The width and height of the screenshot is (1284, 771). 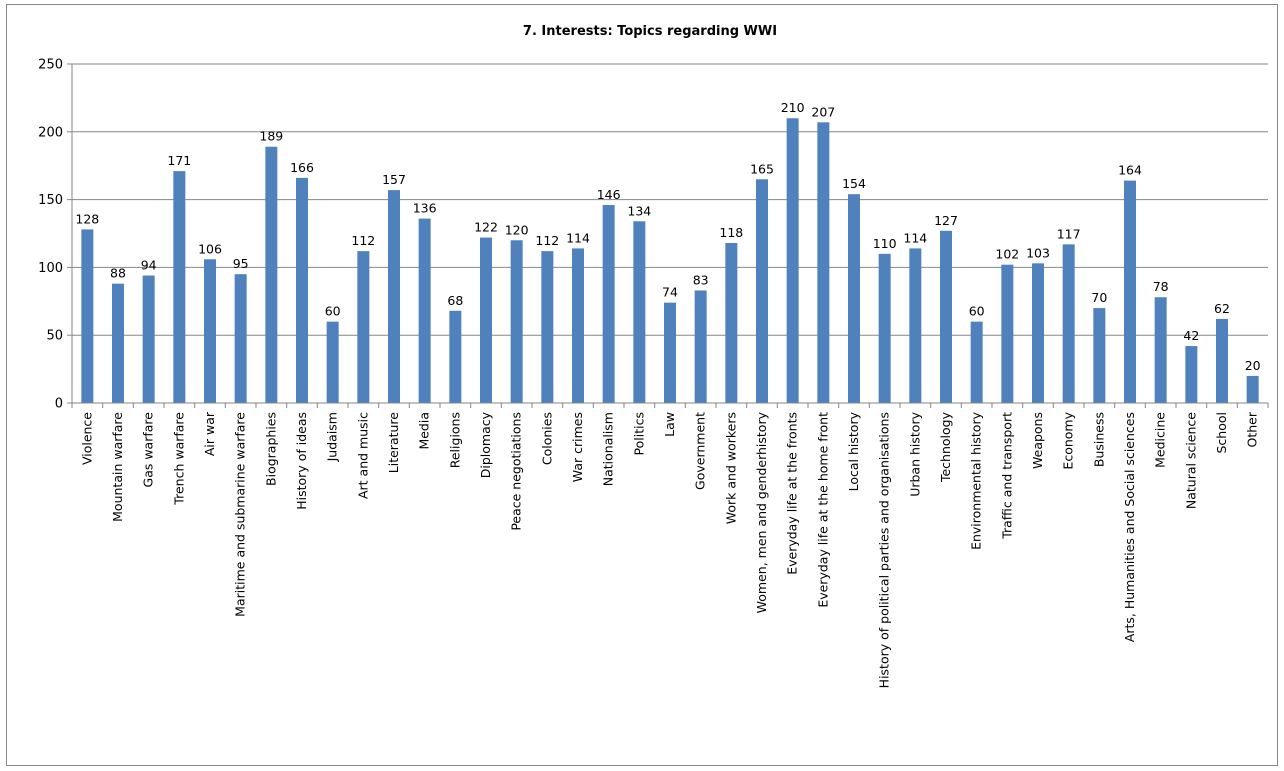 What do you see at coordinates (485, 444) in the screenshot?
I see `x-tick-label: Diplomacy` at bounding box center [485, 444].